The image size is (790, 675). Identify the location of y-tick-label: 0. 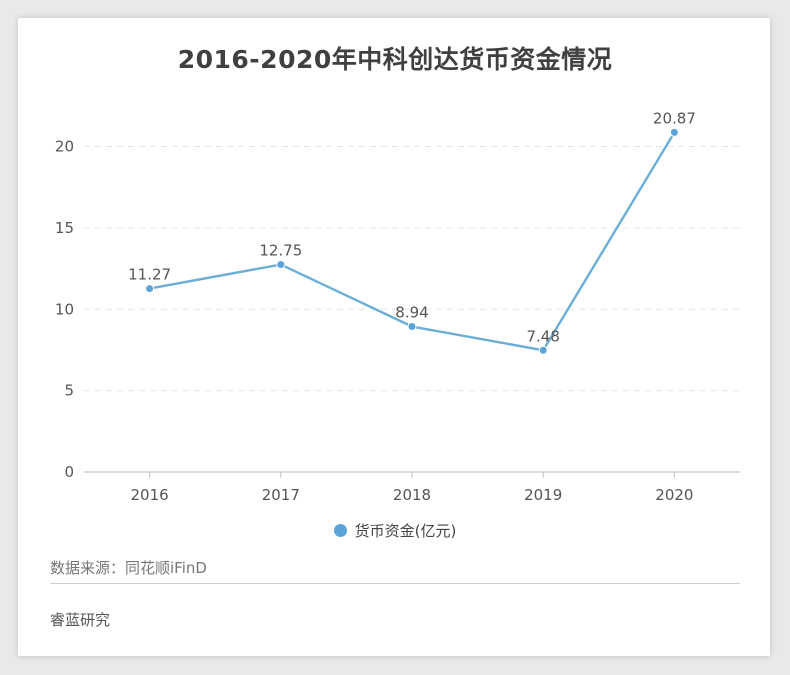
(69, 472).